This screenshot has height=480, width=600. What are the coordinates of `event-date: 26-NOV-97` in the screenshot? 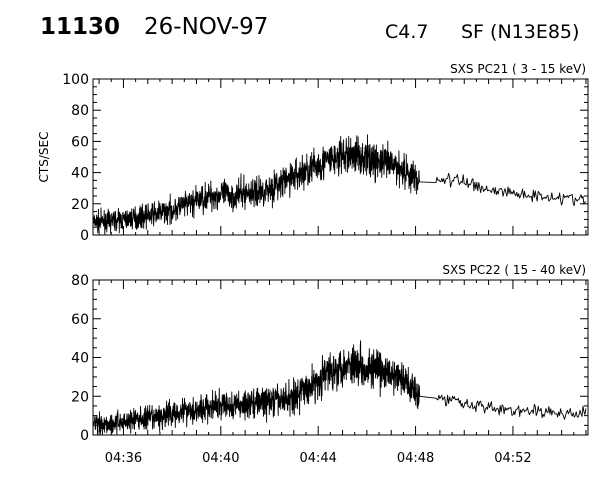 It's located at (206, 27).